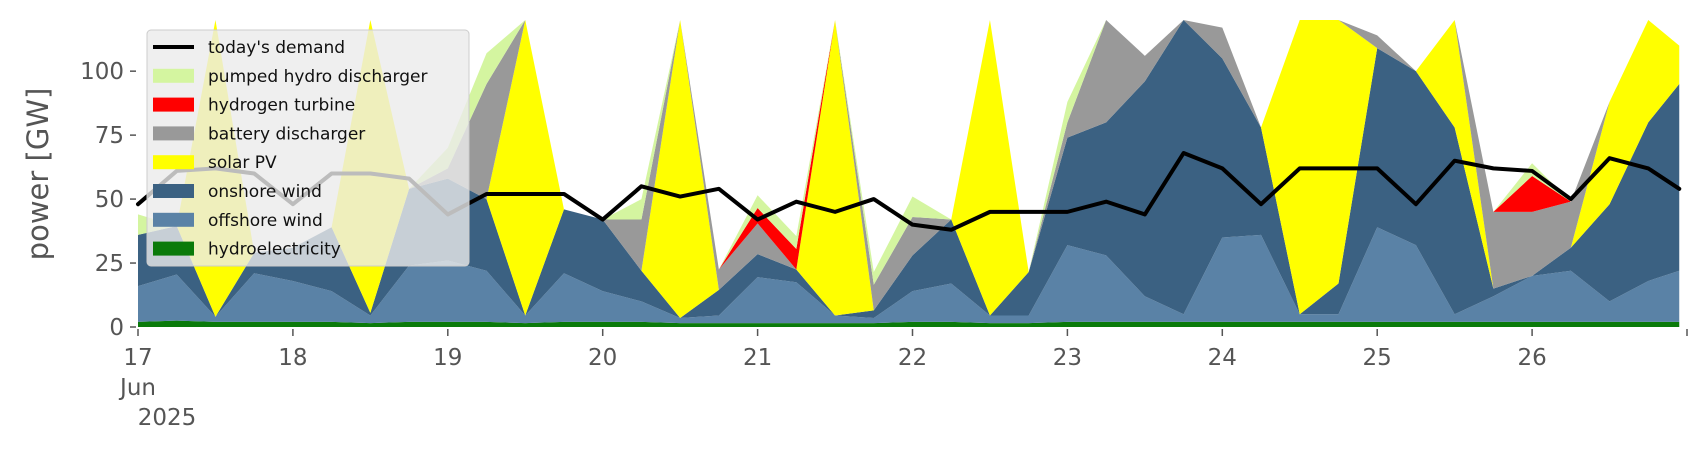 The image size is (1706, 460). What do you see at coordinates (281, 106) in the screenshot?
I see `legend-label-hydrogen-turbine: hydrogen turbine` at bounding box center [281, 106].